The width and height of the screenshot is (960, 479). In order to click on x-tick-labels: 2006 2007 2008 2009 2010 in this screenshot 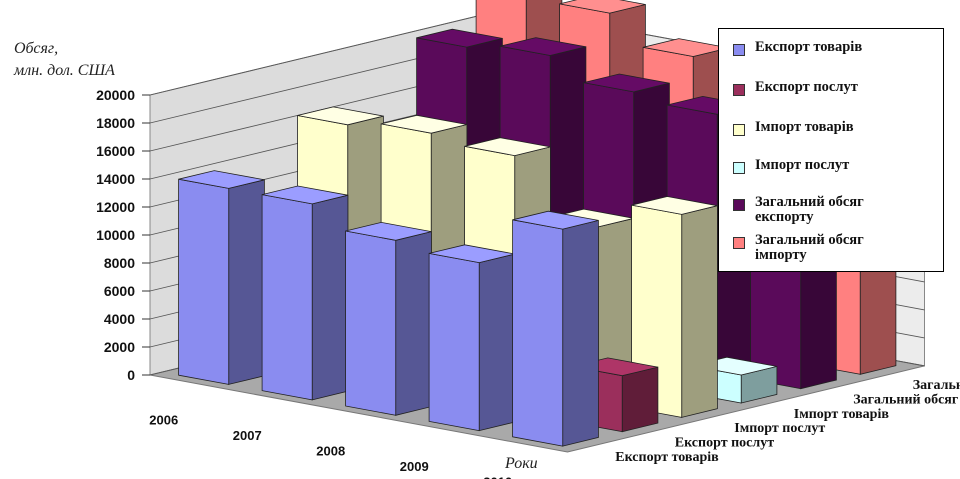, I will do `click(330, 446)`.